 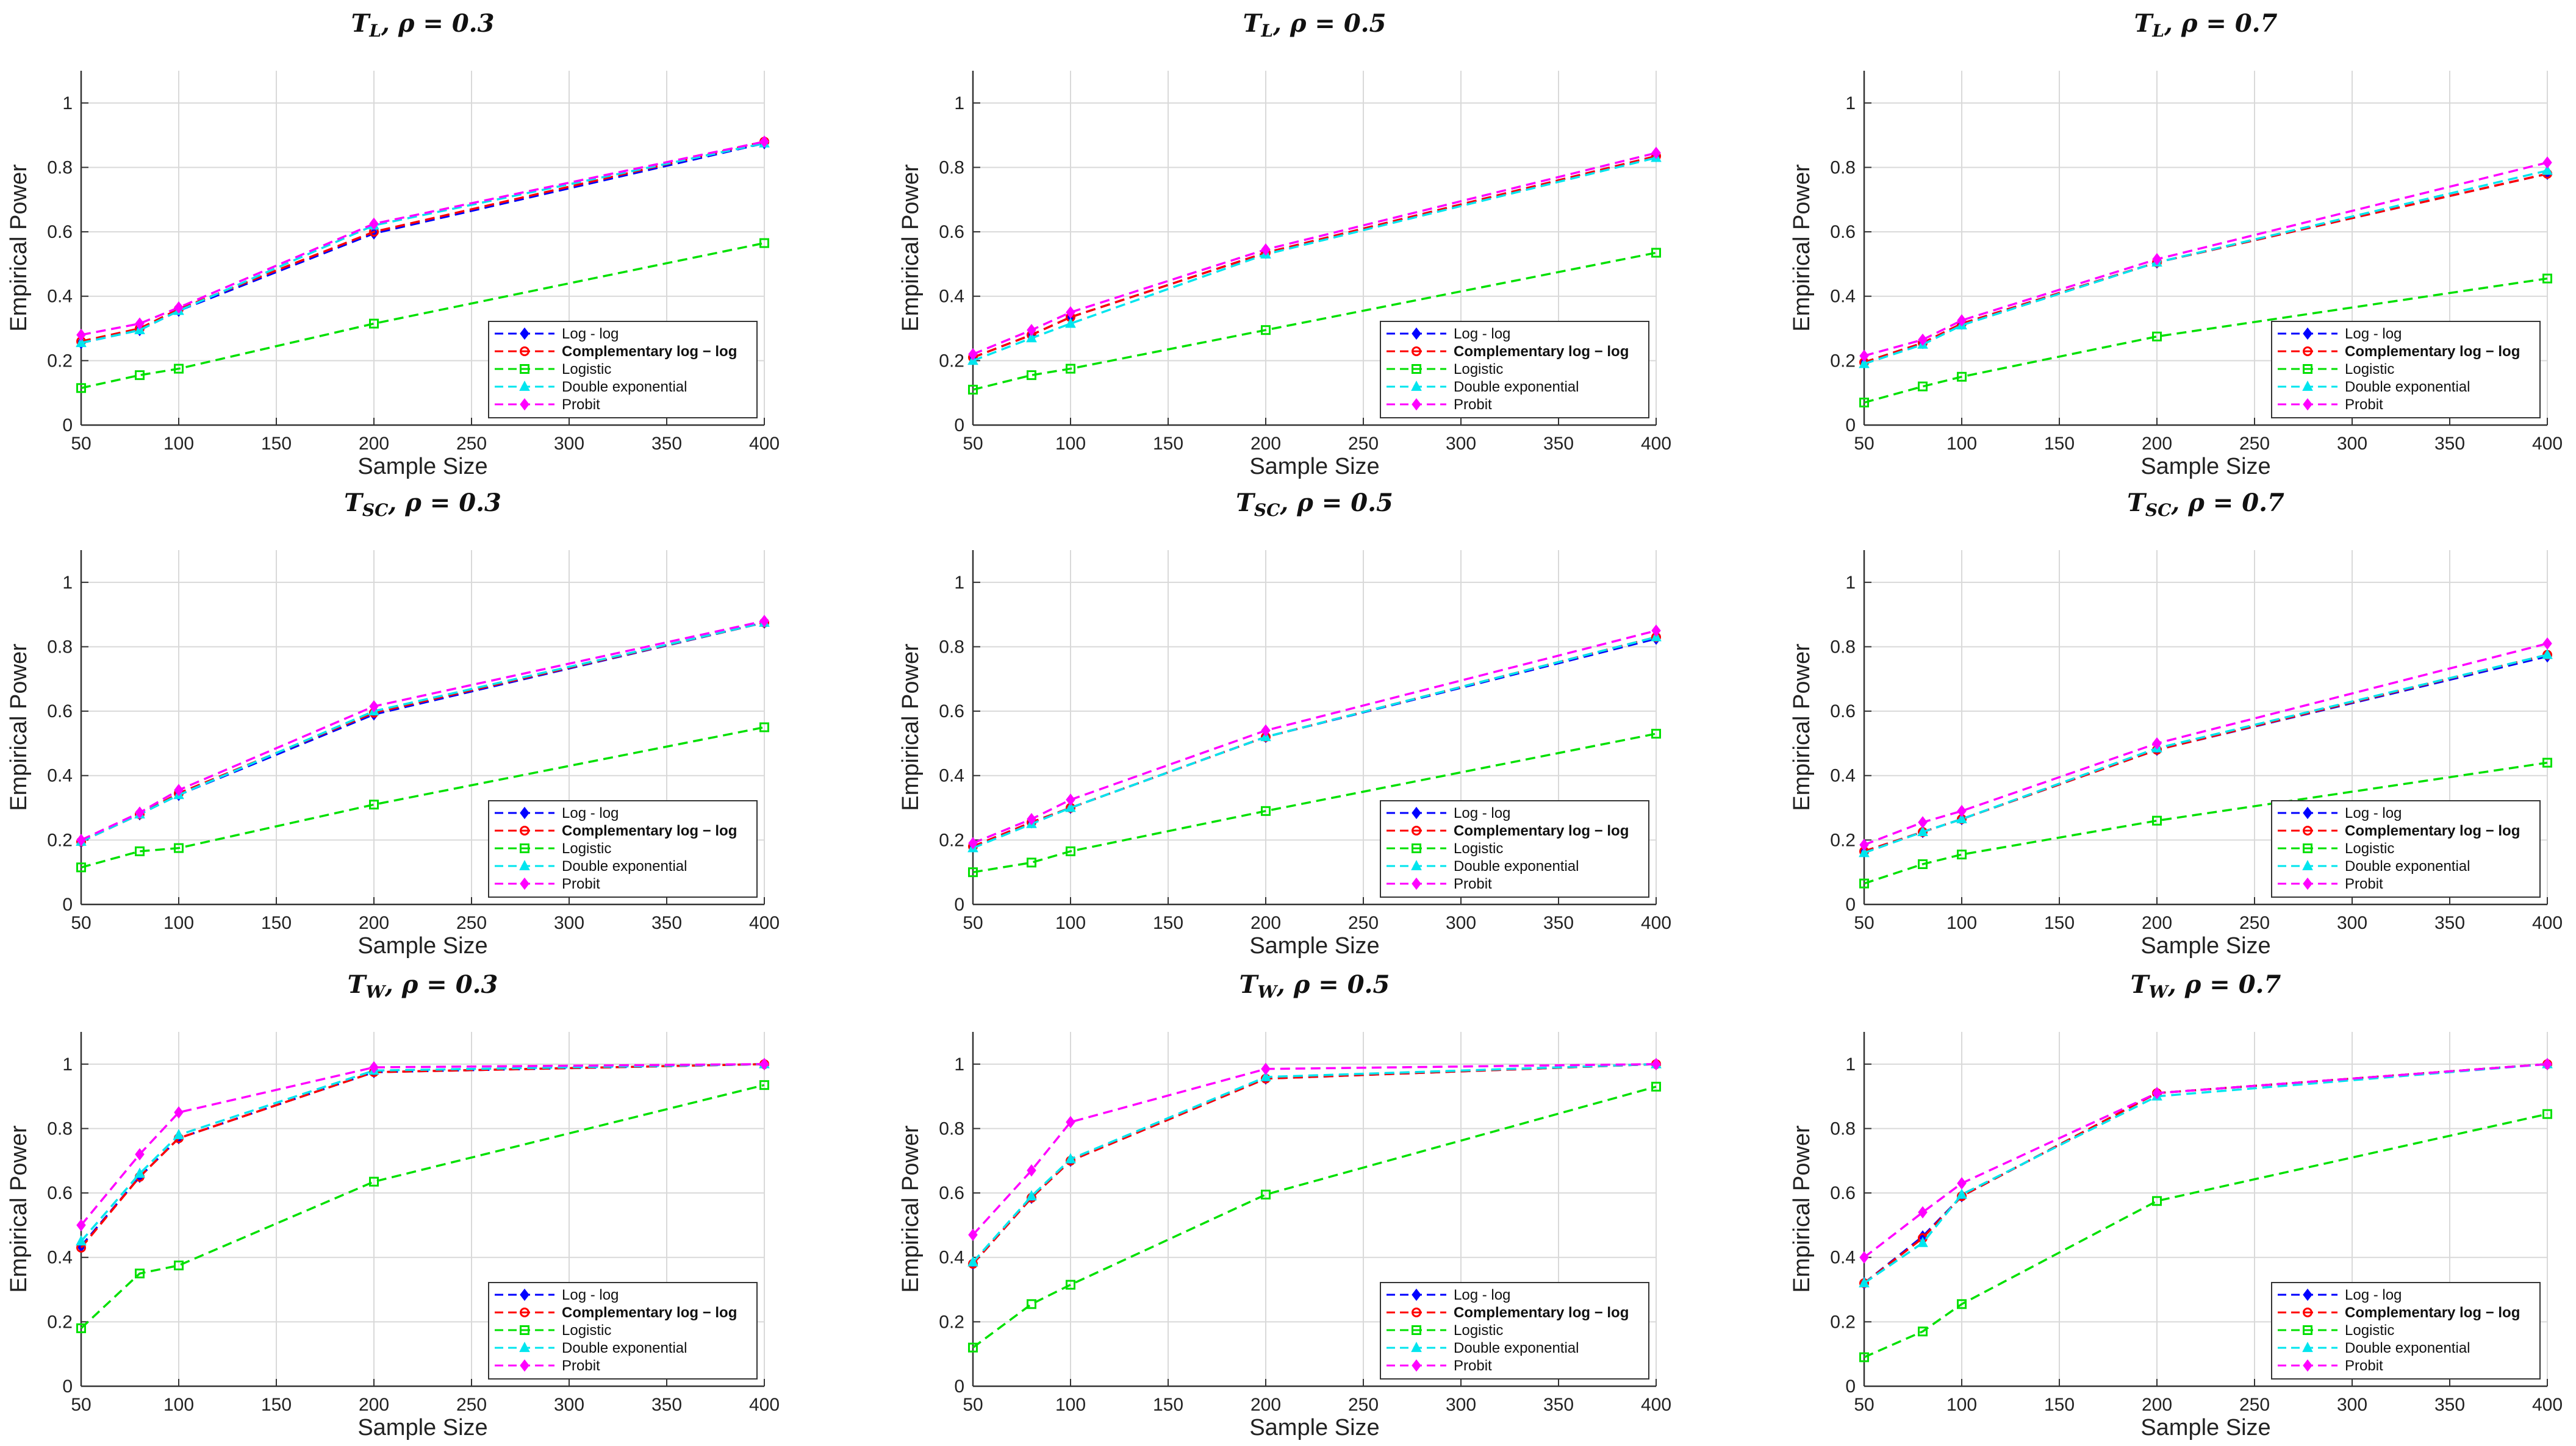 I want to click on x-tick-label: 350, so click(x=667, y=923).